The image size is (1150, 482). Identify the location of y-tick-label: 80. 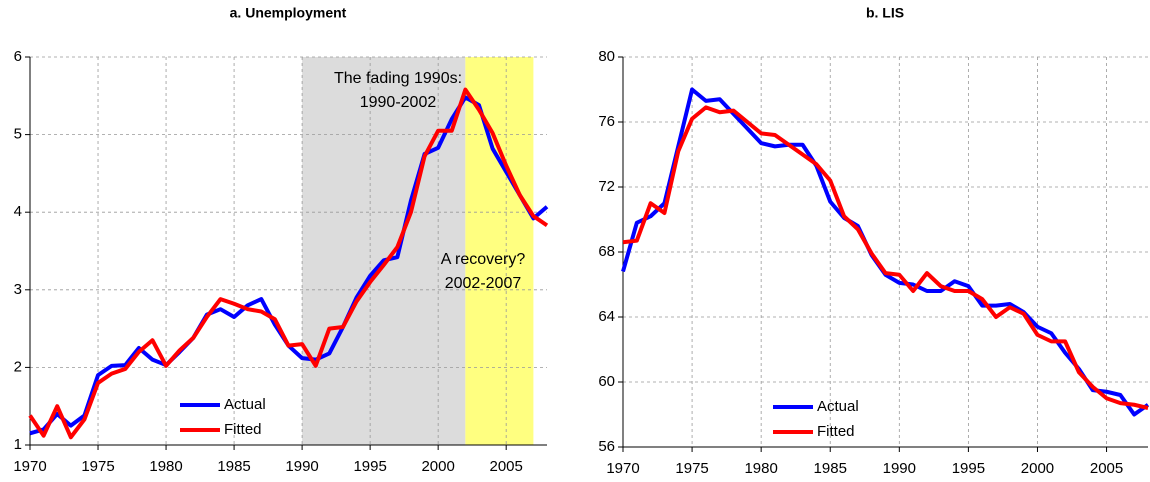
(606, 56).